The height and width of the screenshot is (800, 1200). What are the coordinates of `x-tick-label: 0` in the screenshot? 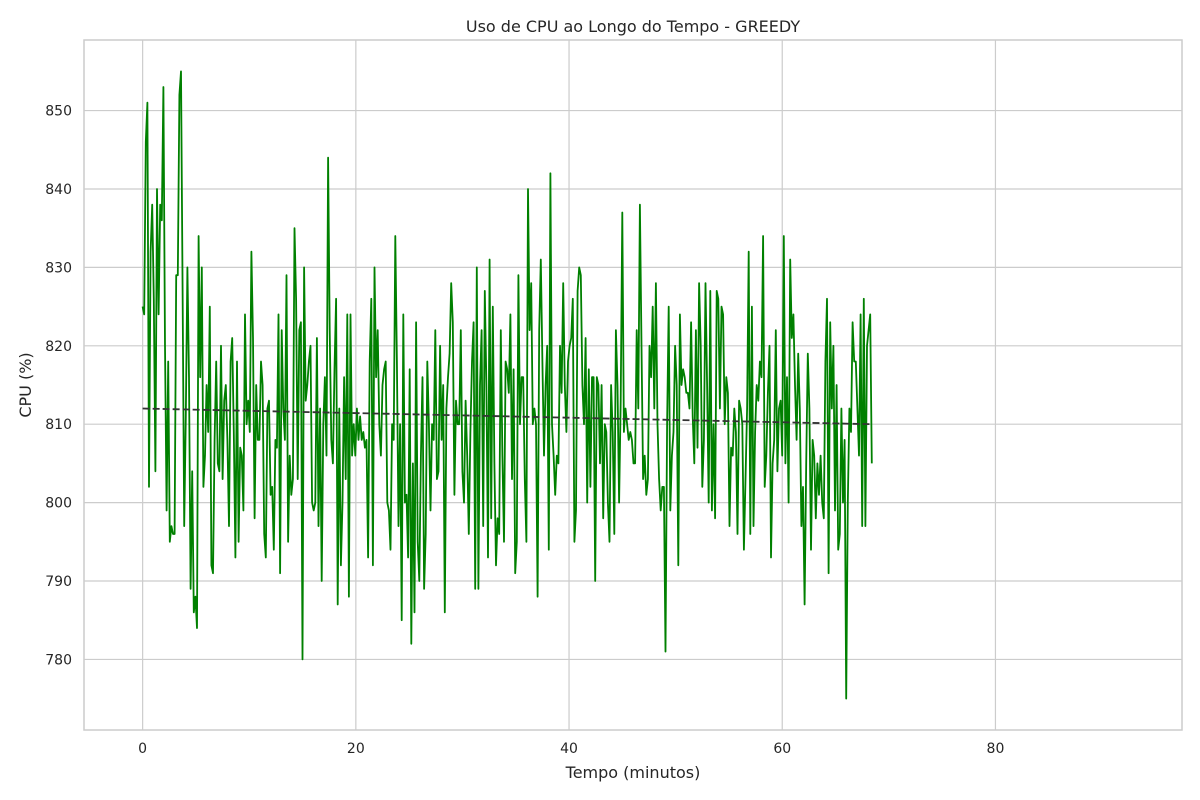 It's located at (142, 749).